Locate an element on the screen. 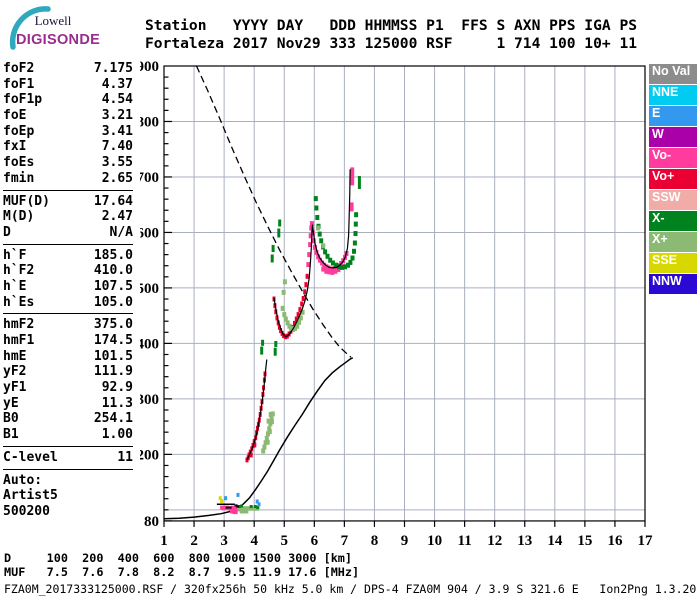 This screenshot has height=600, width=700. param-label: foF1 is located at coordinates (19, 84).